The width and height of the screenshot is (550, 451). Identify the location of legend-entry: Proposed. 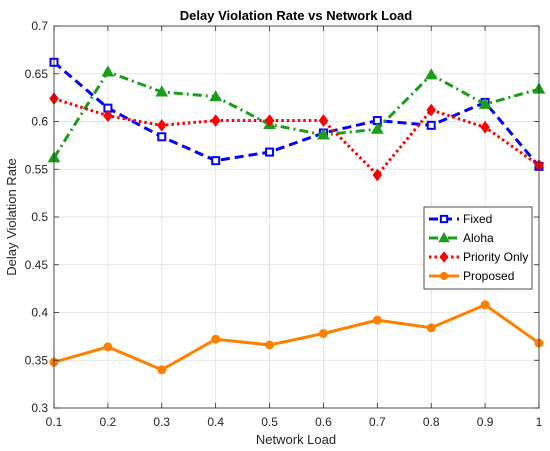
(471, 276).